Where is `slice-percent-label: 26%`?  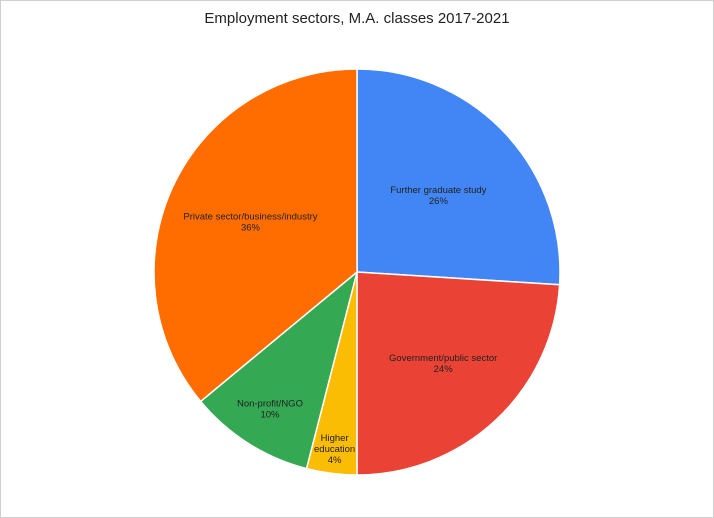
slice-percent-label: 26% is located at coordinates (439, 201).